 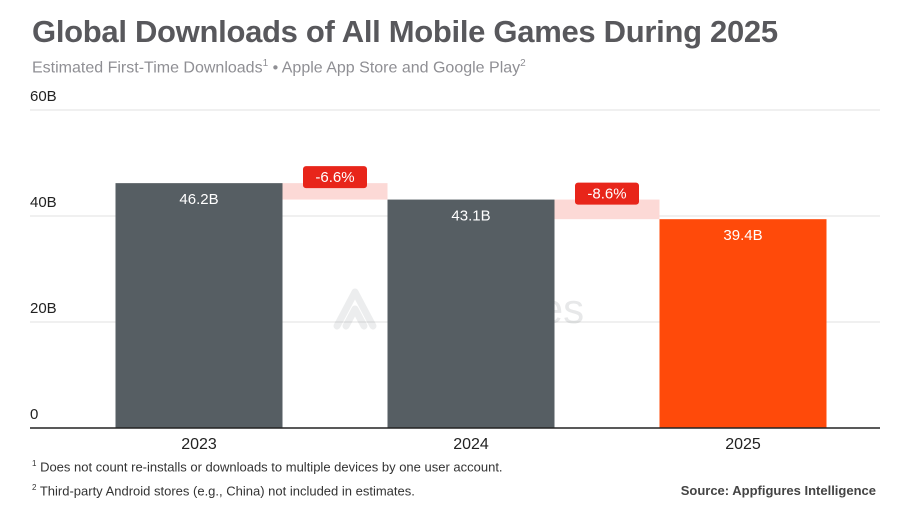 I want to click on x-tick-label-2024: 2024, so click(x=471, y=444).